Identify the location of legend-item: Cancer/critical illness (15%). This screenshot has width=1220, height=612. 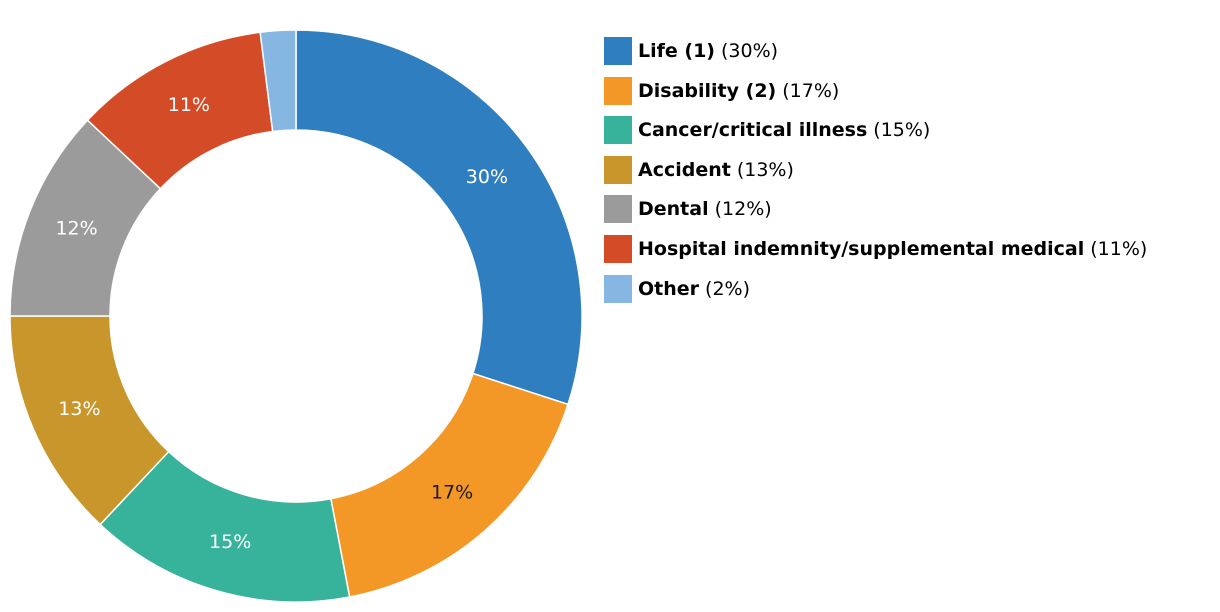
(875, 130).